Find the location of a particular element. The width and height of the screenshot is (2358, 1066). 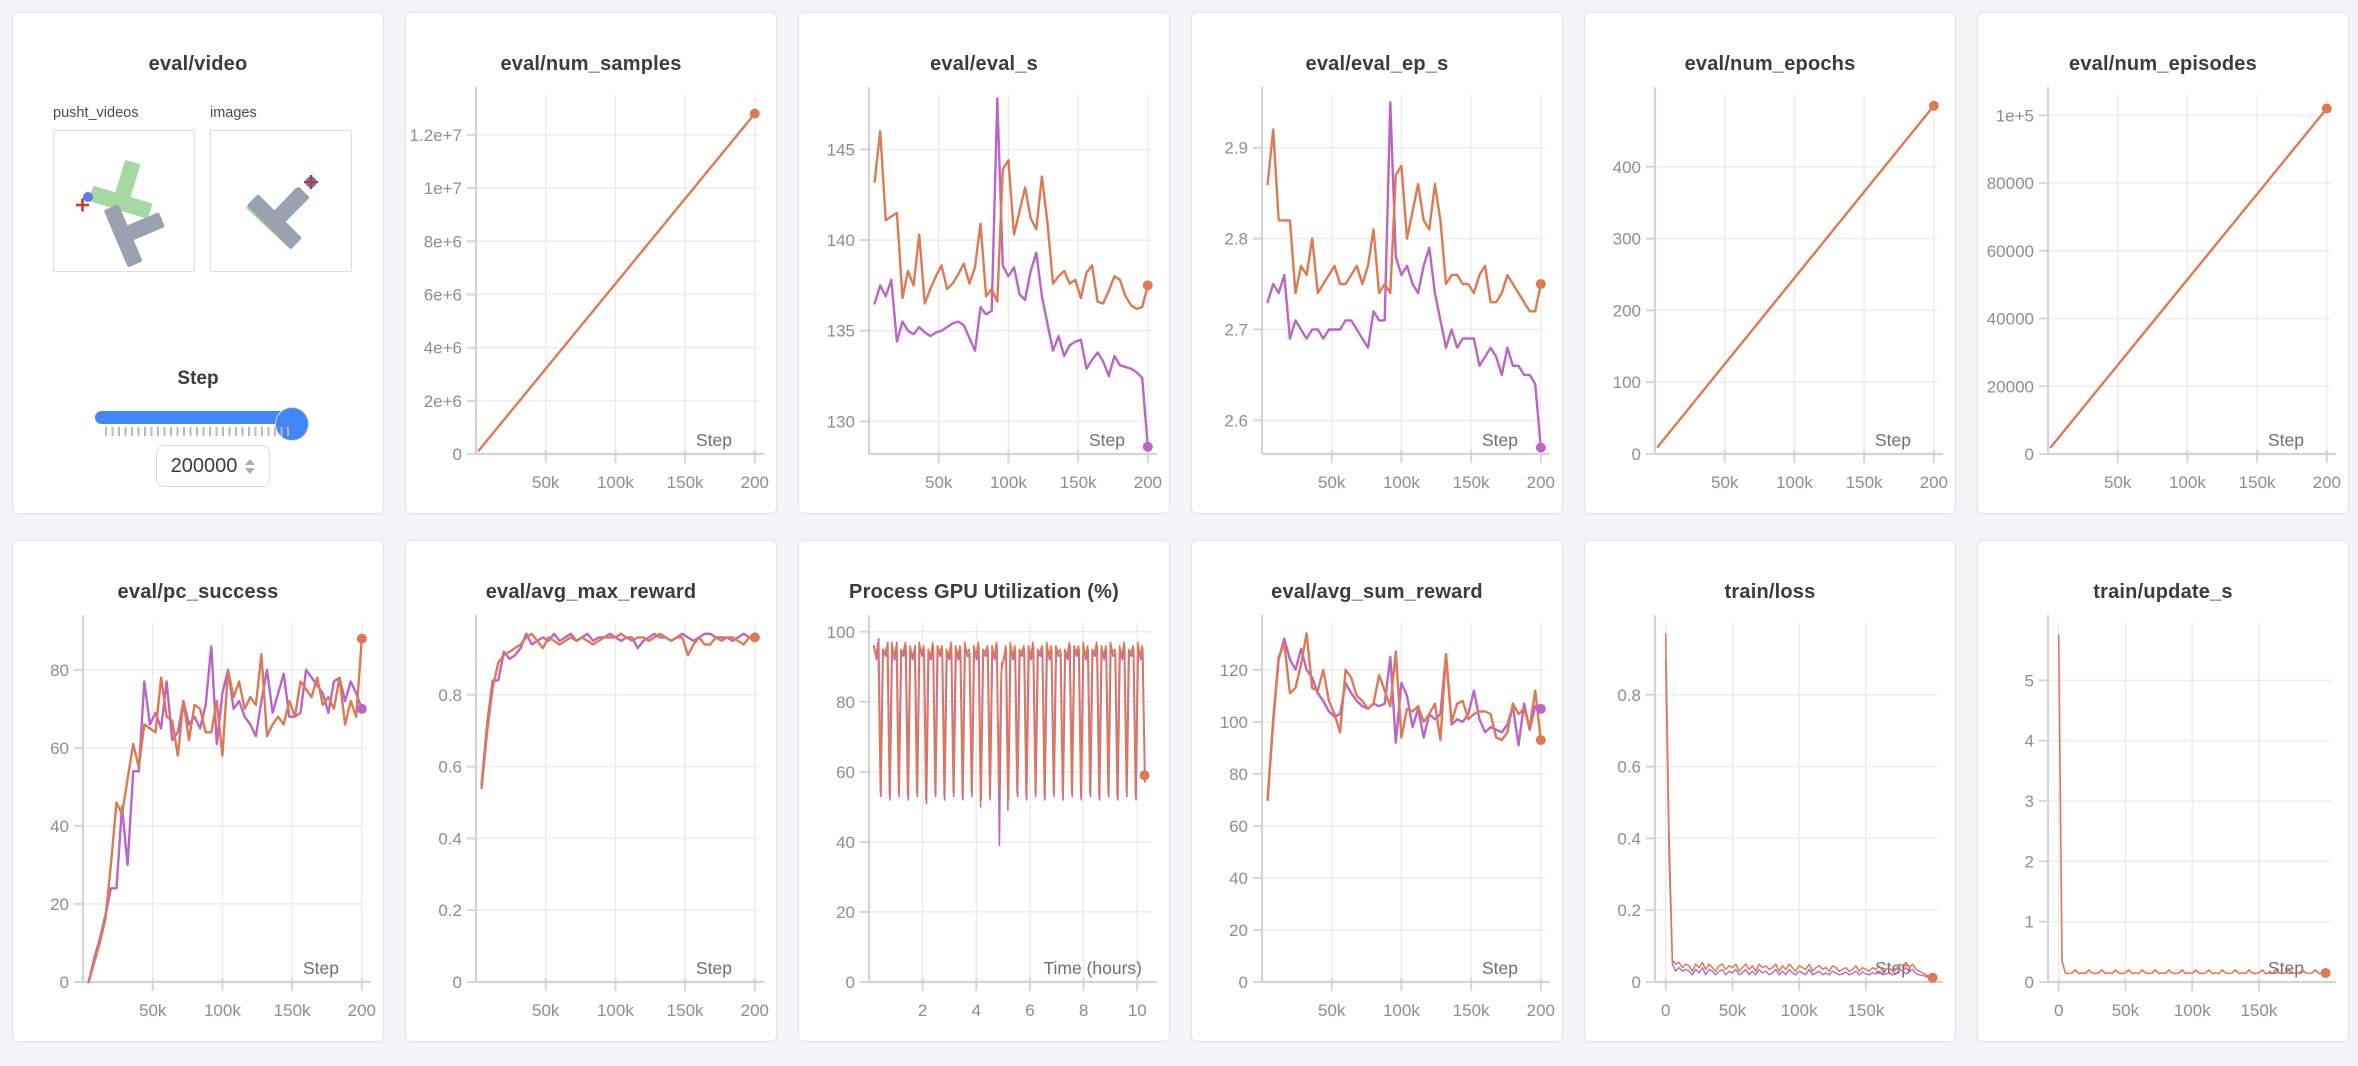

step-slider-ruler is located at coordinates (199, 431).